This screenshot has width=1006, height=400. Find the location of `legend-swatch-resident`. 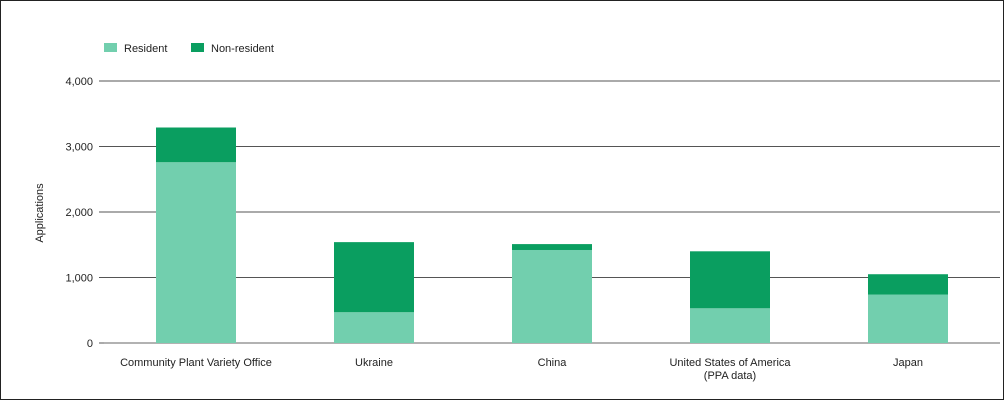

legend-swatch-resident is located at coordinates (110, 47).